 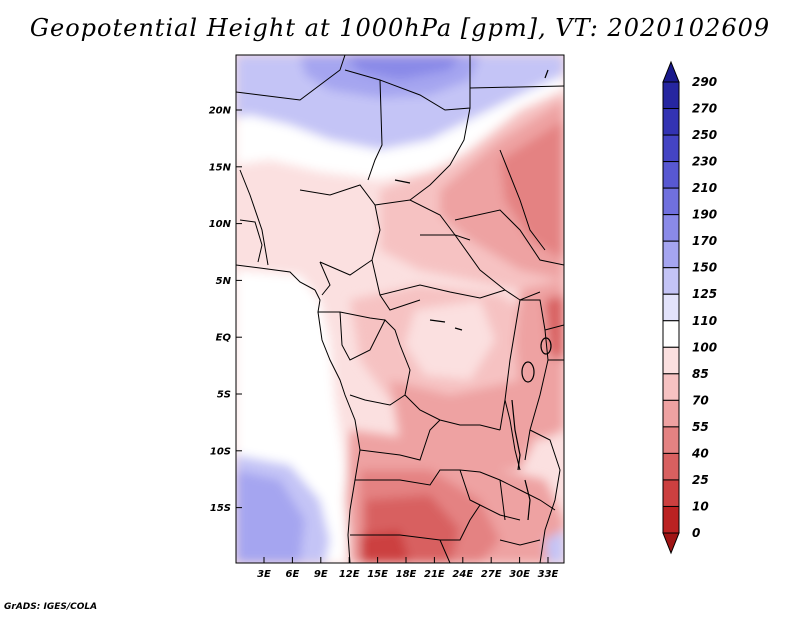 I want to click on lakes, so click(x=473, y=295).